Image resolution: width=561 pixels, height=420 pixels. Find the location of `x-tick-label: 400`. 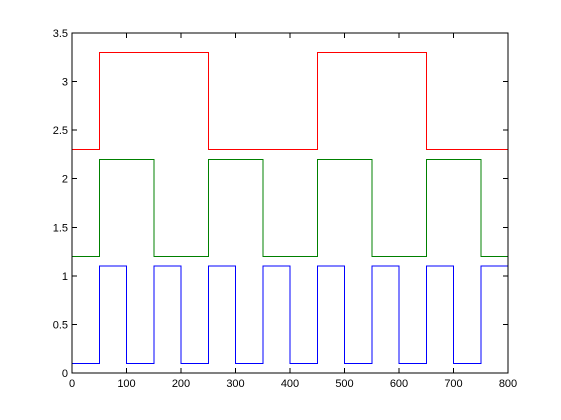

x-tick-label: 400 is located at coordinates (290, 384).